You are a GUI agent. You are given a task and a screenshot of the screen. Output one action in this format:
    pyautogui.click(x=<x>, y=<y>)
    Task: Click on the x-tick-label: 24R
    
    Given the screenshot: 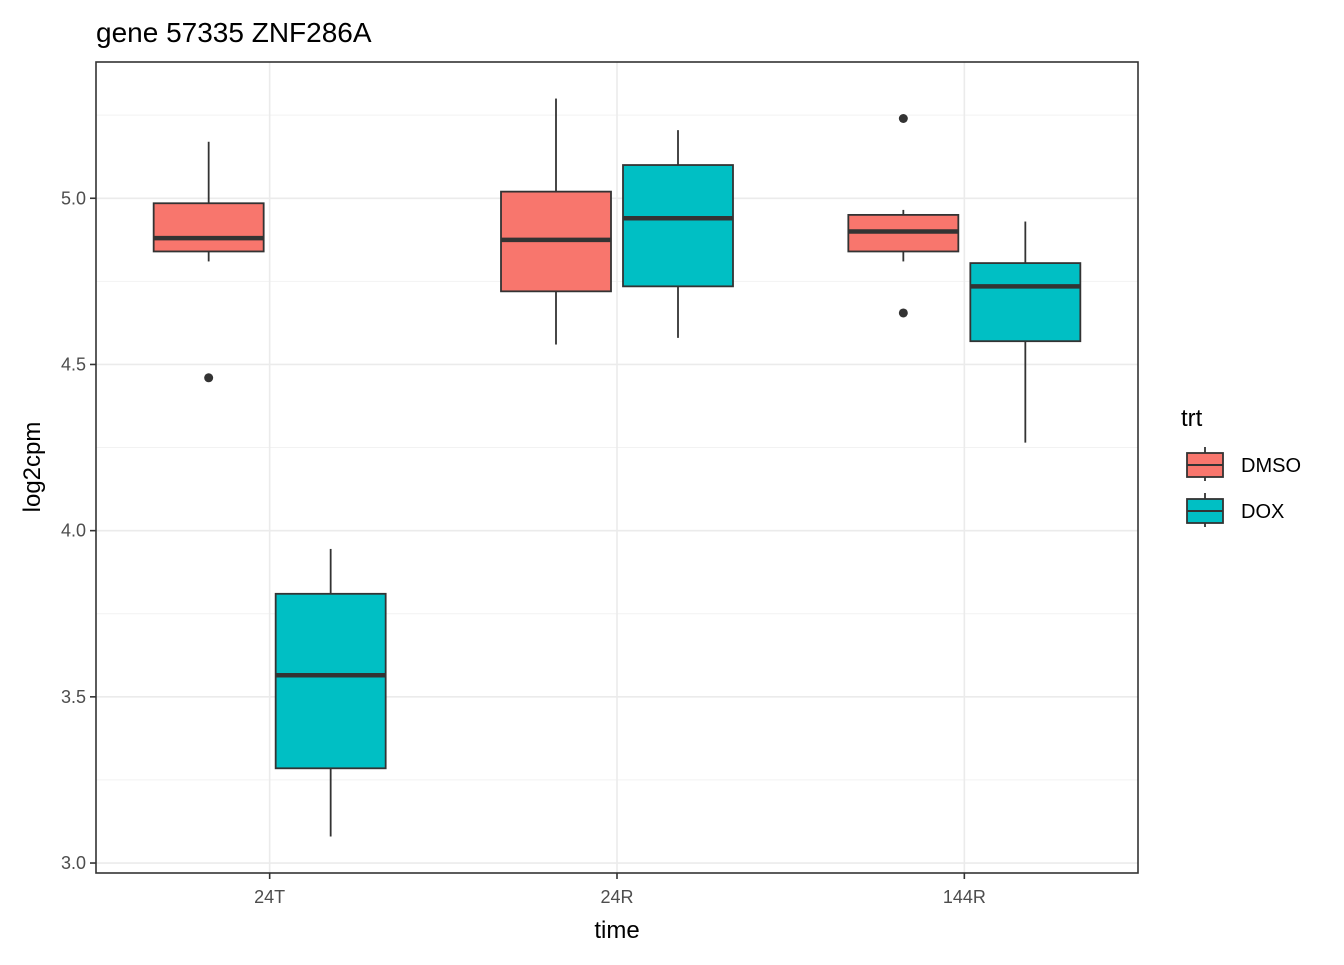 What is the action you would take?
    pyautogui.click(x=616, y=897)
    